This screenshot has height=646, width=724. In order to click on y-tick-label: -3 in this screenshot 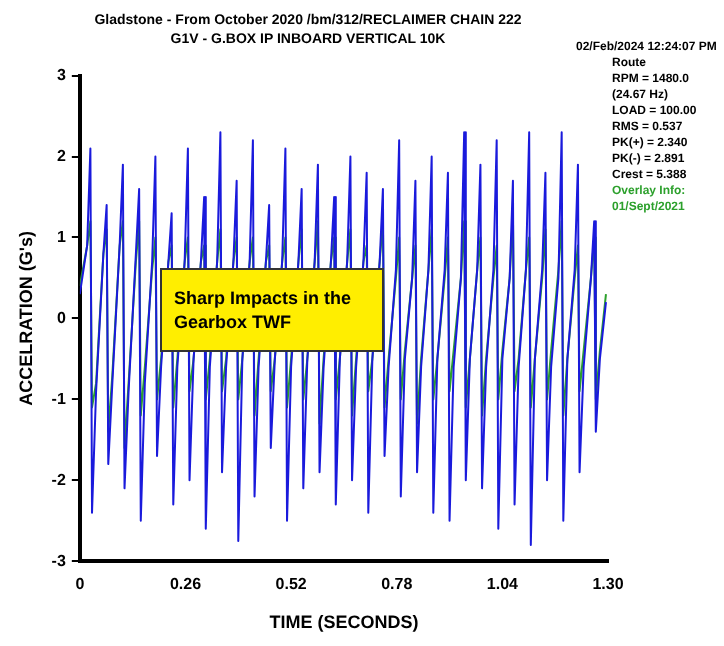, I will do `click(59, 560)`.